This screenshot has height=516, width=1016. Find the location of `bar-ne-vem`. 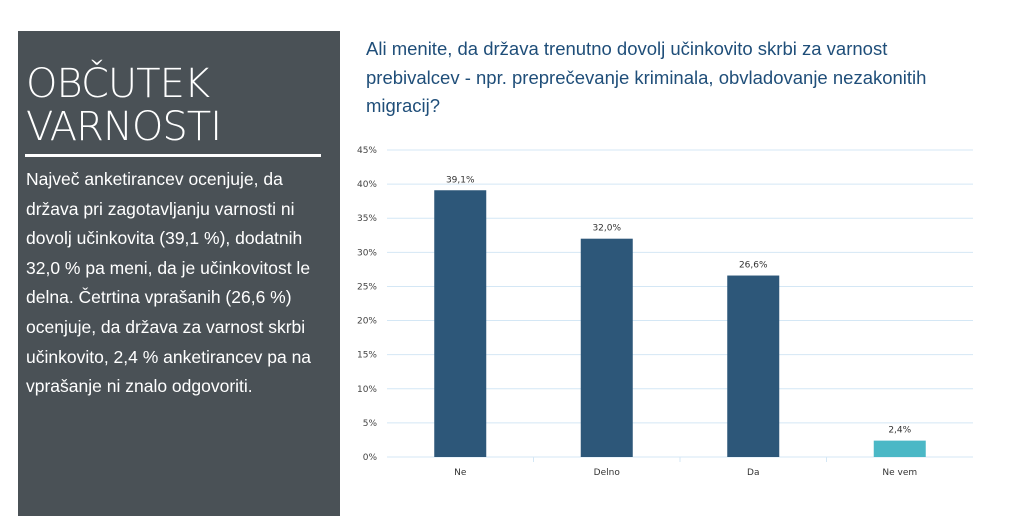

bar-ne-vem is located at coordinates (899, 448).